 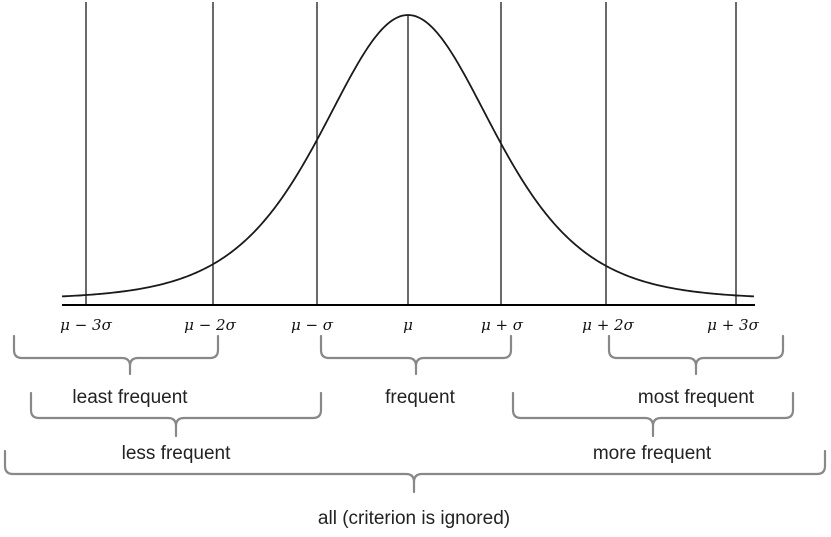 I want to click on axis-label-mu: μ, so click(x=408, y=325).